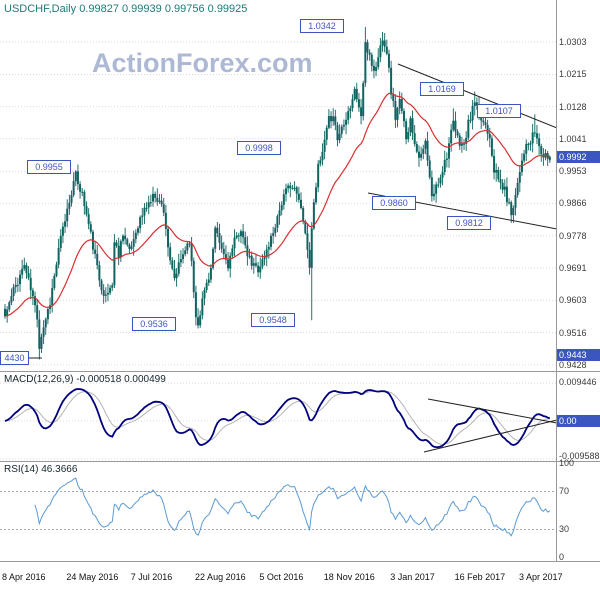  Describe the element at coordinates (573, 74) in the screenshot. I see `price-axis-label: 1.0215` at that location.